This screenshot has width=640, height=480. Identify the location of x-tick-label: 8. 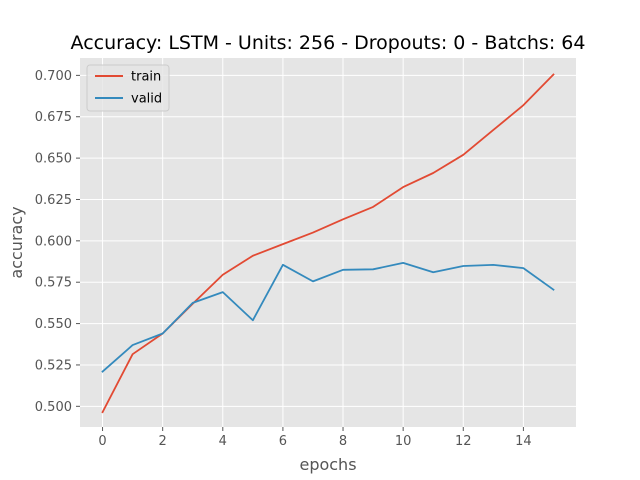
(343, 441).